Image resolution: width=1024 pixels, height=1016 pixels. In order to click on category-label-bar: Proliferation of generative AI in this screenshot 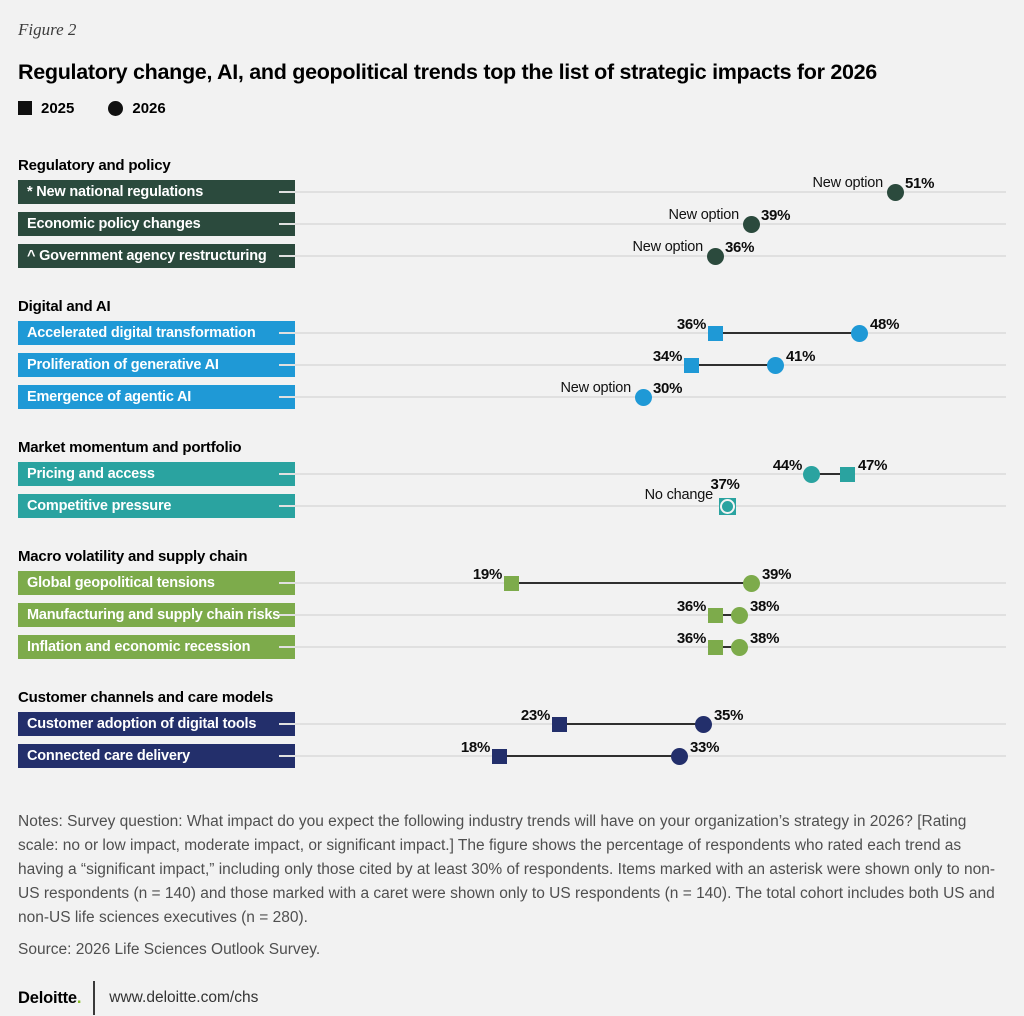, I will do `click(156, 365)`.